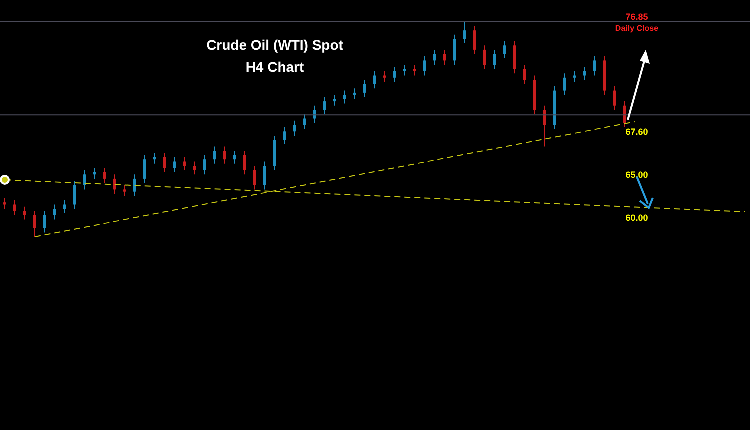 Image resolution: width=750 pixels, height=430 pixels. Describe the element at coordinates (275, 45) in the screenshot. I see `text: Crude Oil (WTI) Spot` at that location.